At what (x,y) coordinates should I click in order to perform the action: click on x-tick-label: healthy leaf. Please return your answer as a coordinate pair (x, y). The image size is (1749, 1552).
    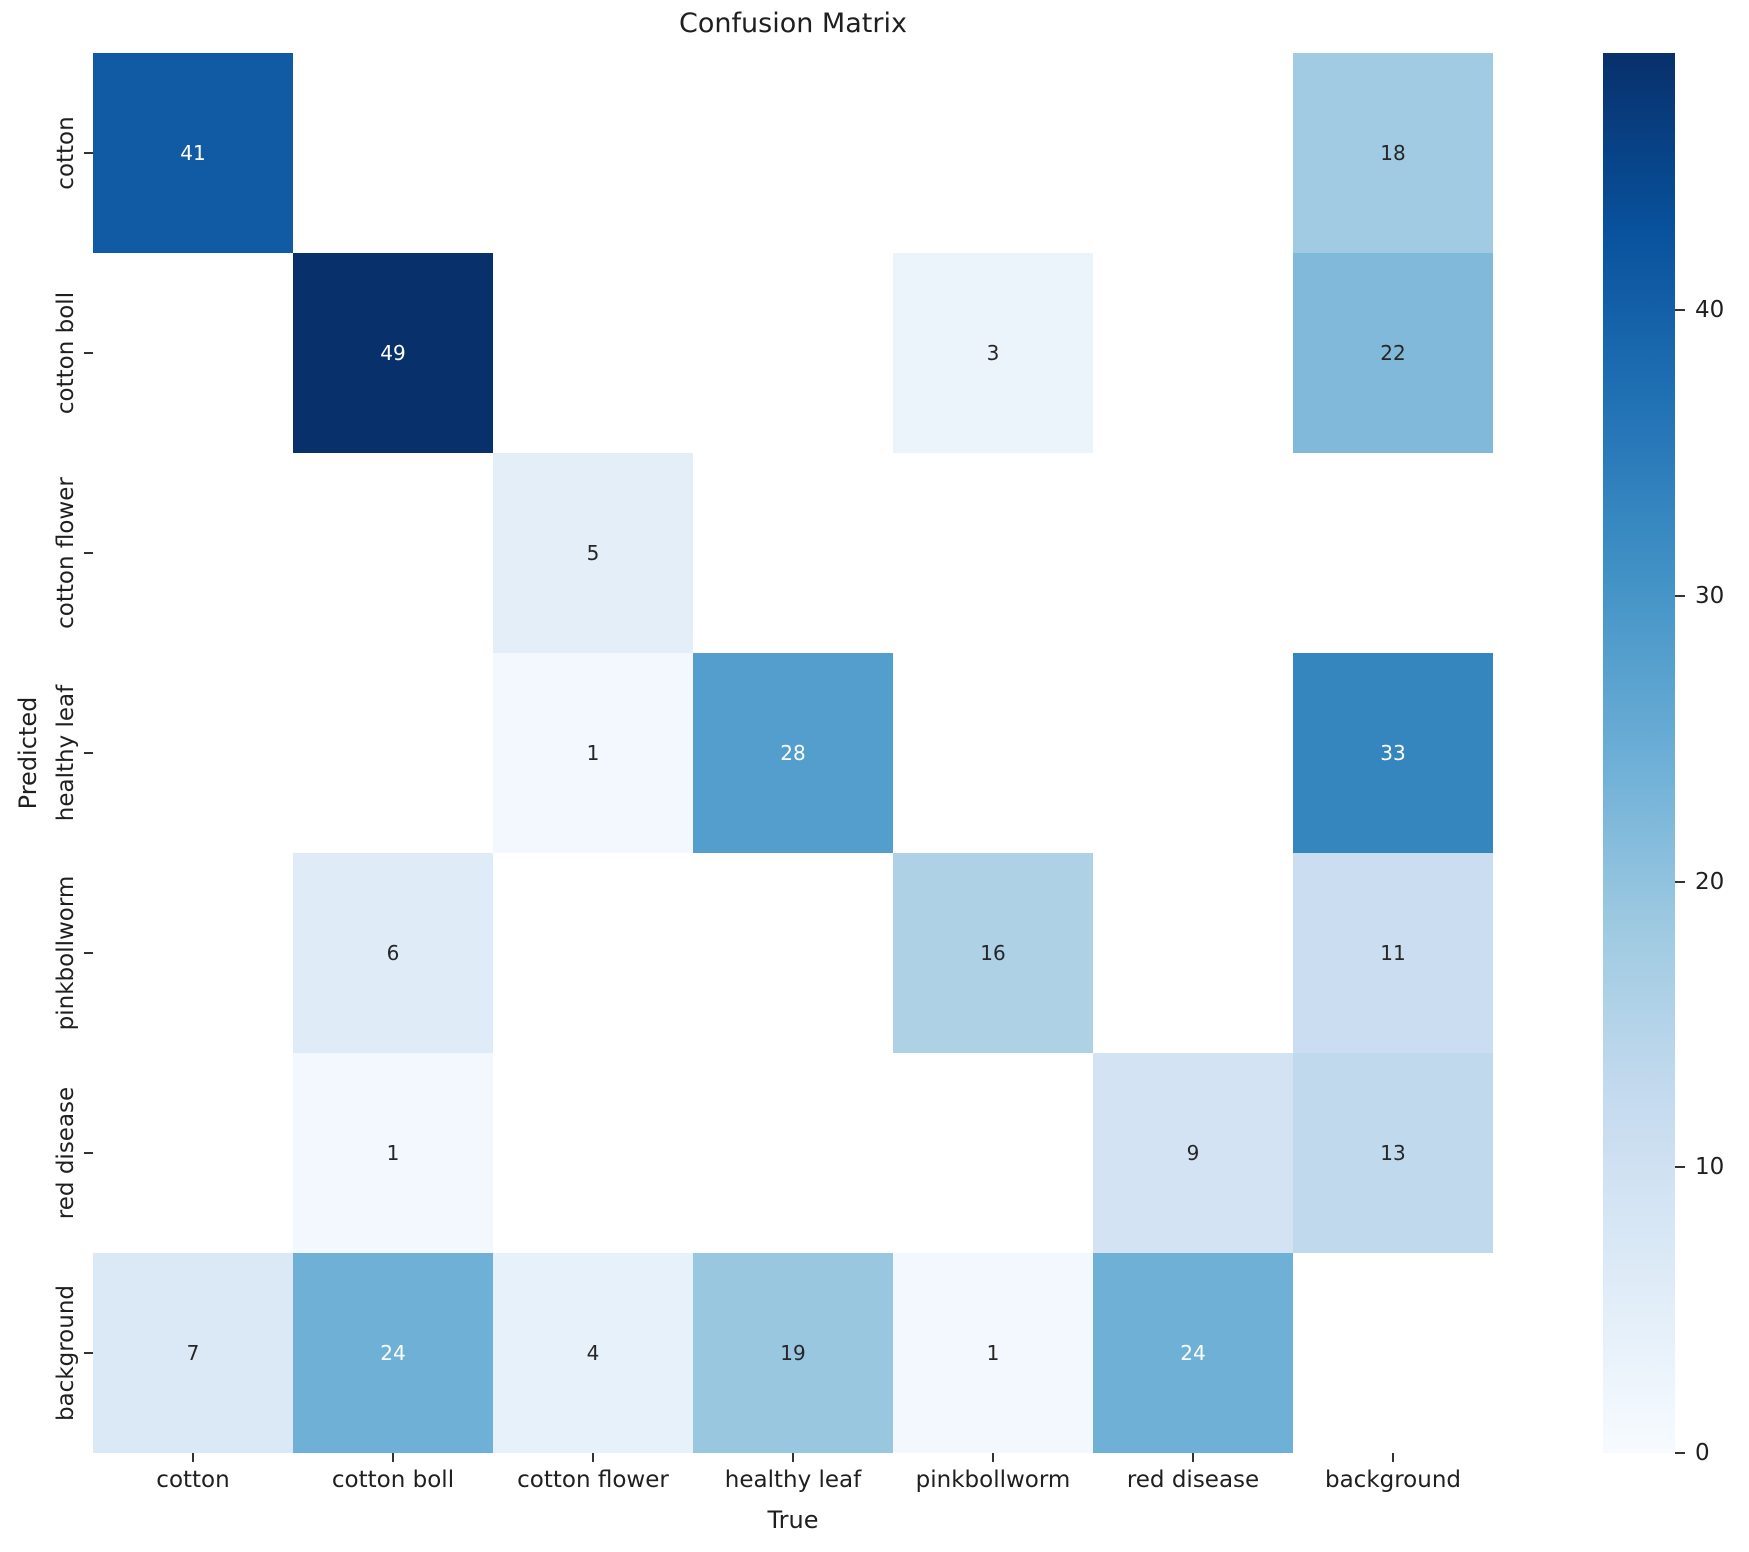
    Looking at the image, I should click on (793, 1480).